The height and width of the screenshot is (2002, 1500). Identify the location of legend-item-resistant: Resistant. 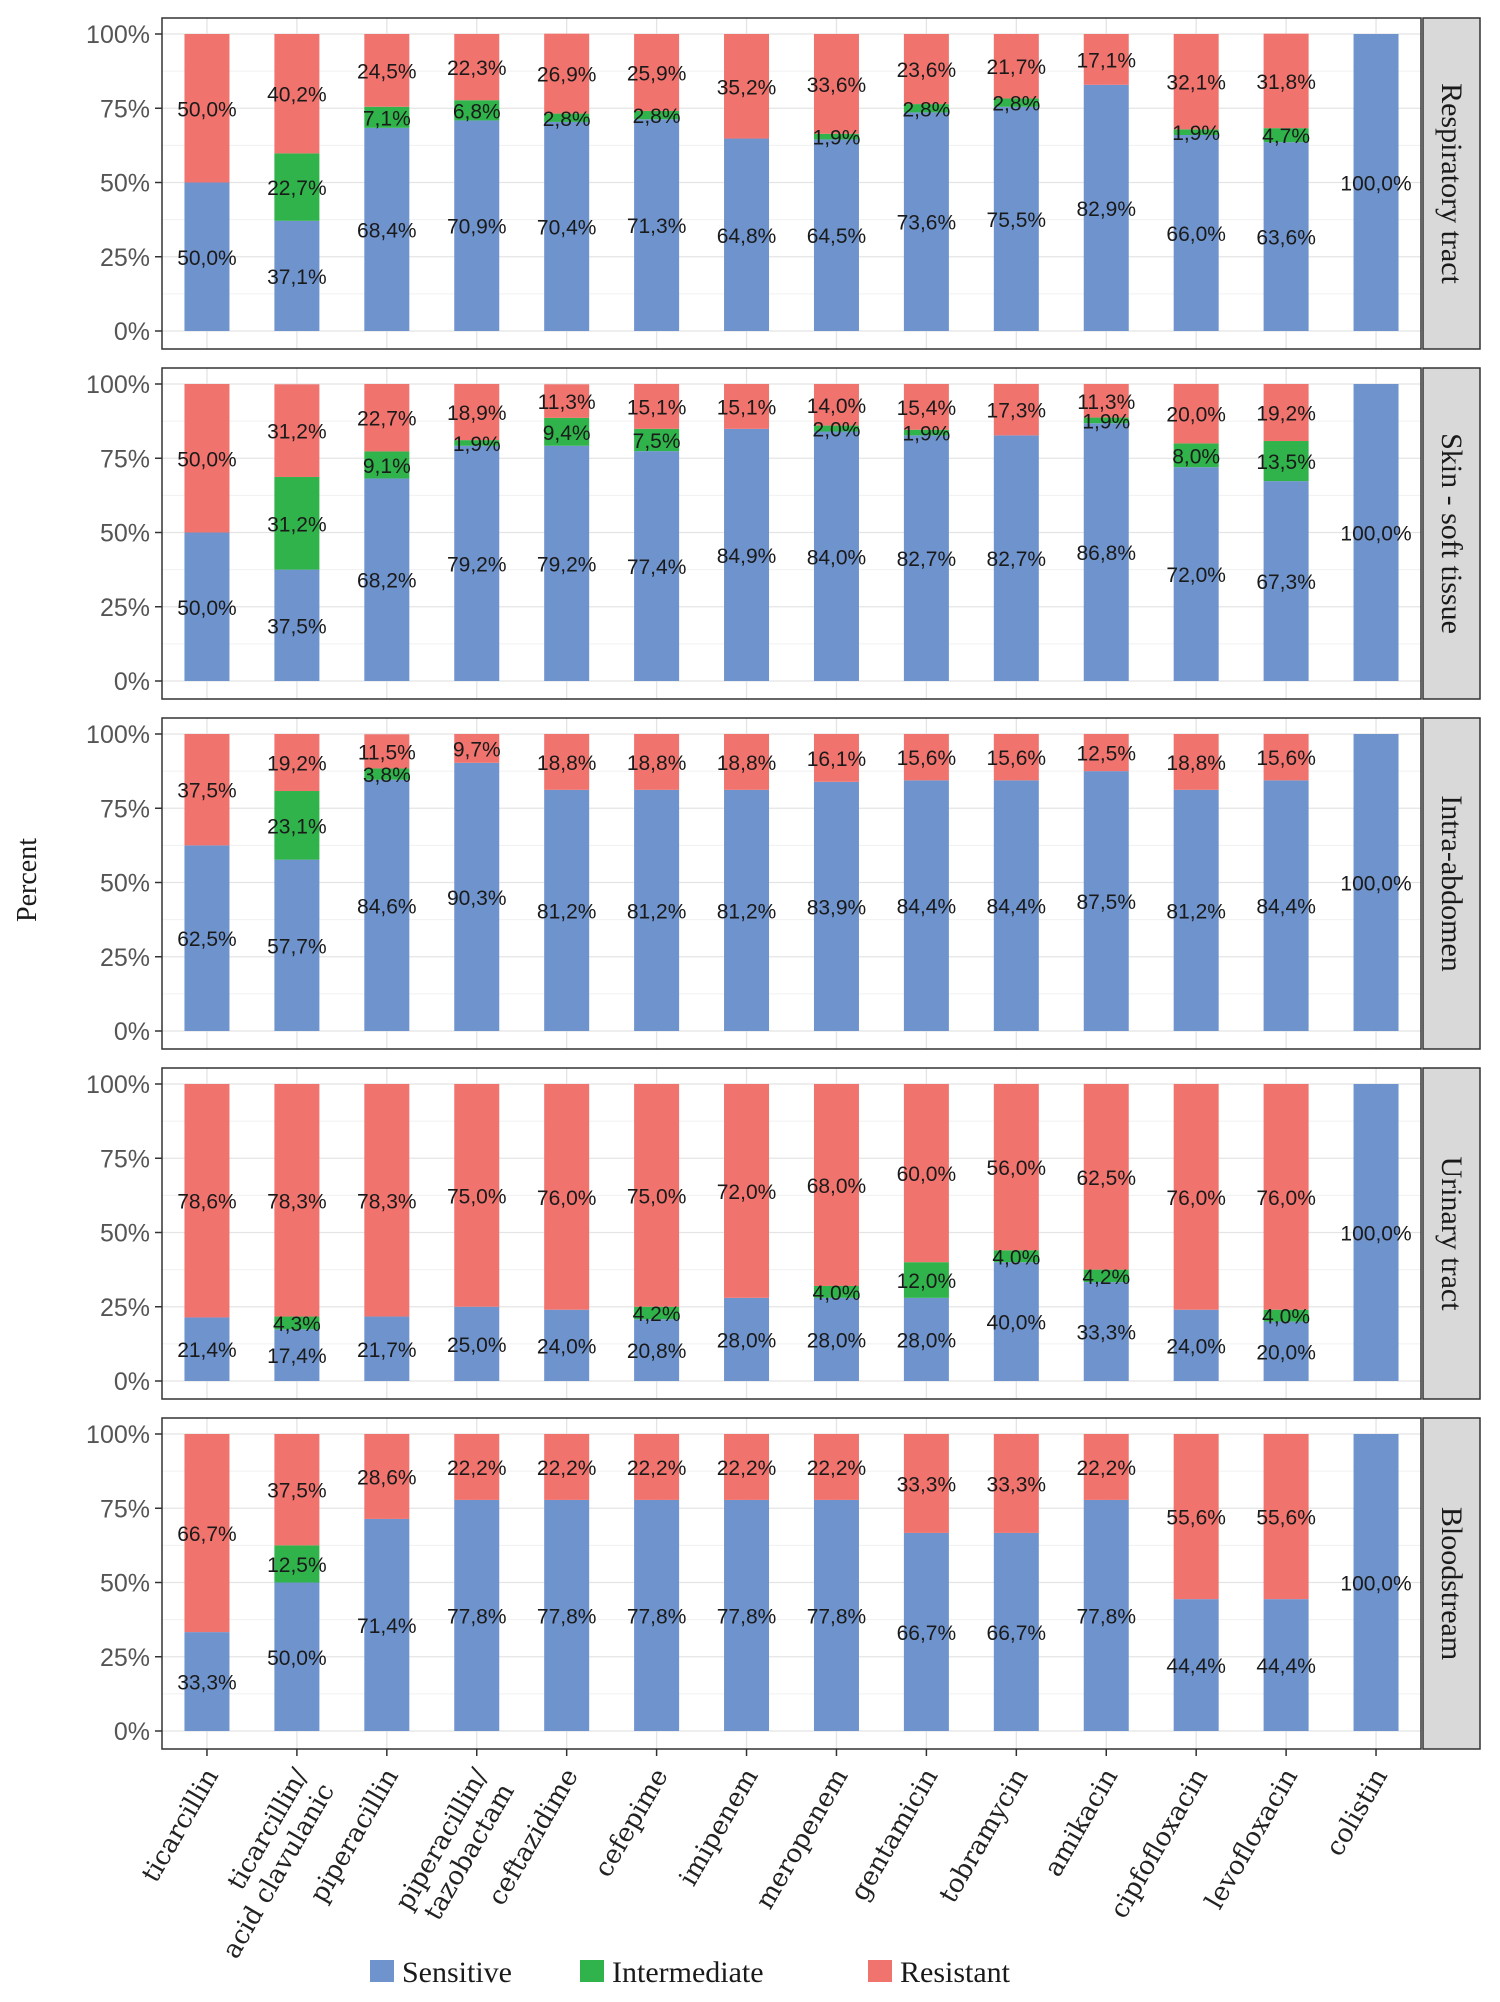
(939, 1972).